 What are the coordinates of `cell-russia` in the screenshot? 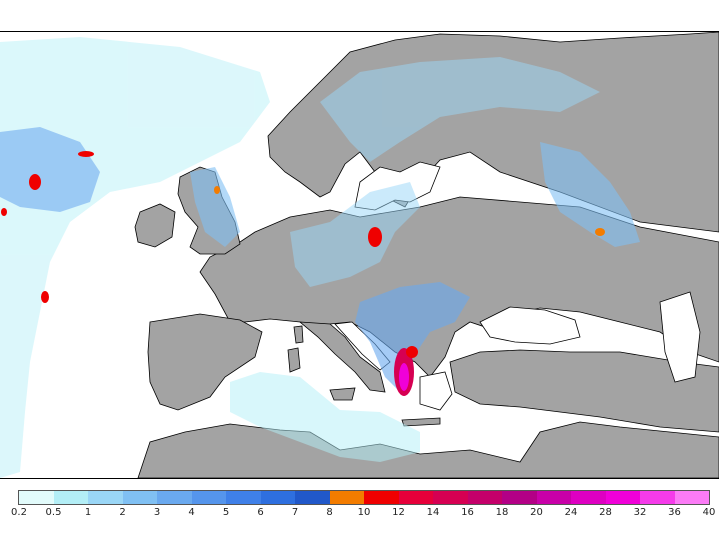 It's located at (600, 232).